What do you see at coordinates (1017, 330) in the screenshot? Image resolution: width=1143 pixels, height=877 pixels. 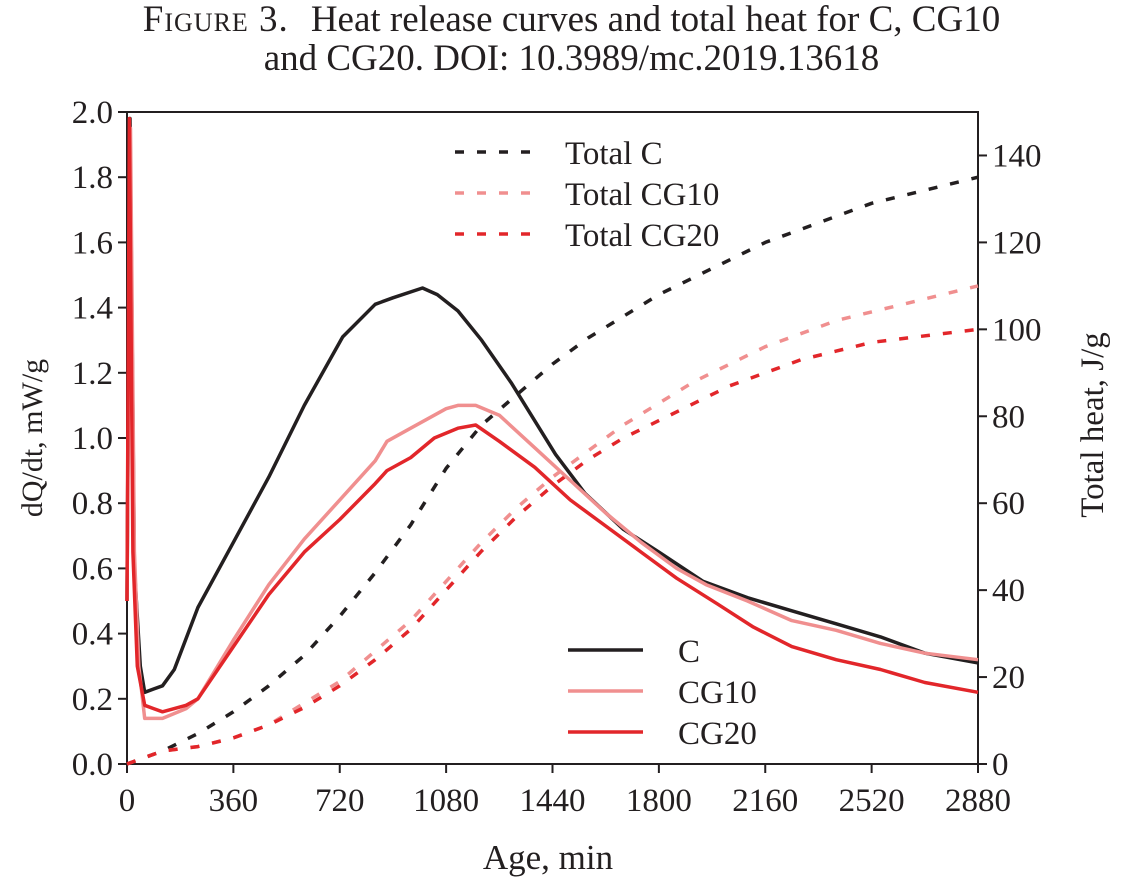 I see `y-right-tick-label: 100` at bounding box center [1017, 330].